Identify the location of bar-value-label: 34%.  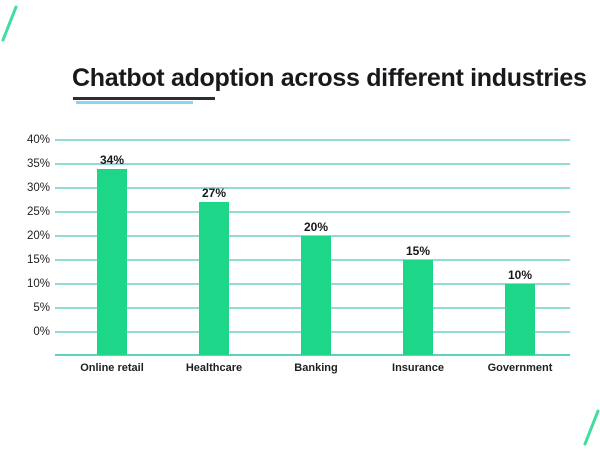
(112, 159).